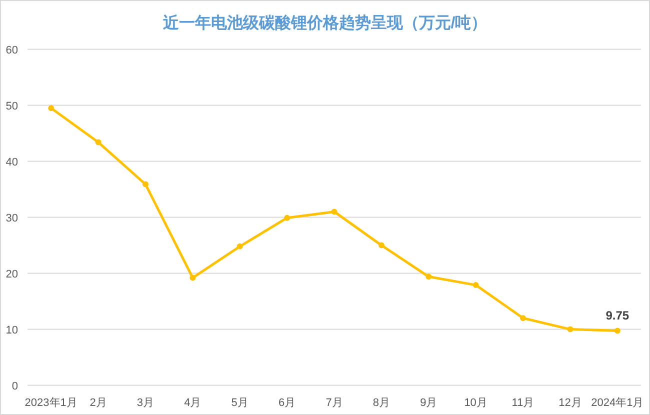  What do you see at coordinates (15, 386) in the screenshot?
I see `y-tick-label: 0` at bounding box center [15, 386].